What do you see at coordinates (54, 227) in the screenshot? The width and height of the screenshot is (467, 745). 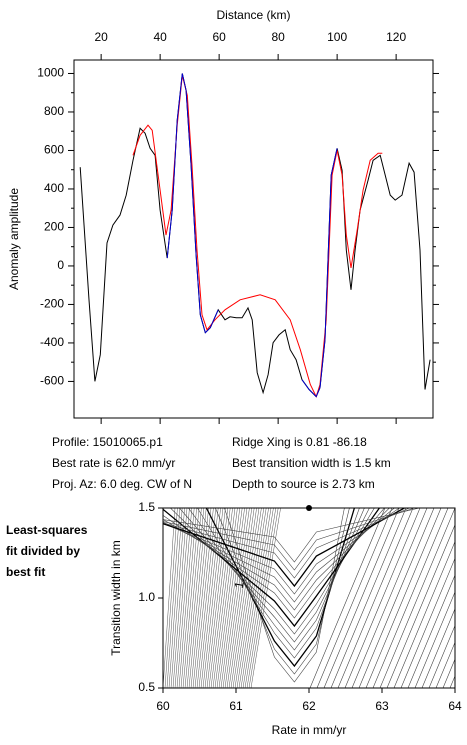 I see `y-tick-label: 200` at bounding box center [54, 227].